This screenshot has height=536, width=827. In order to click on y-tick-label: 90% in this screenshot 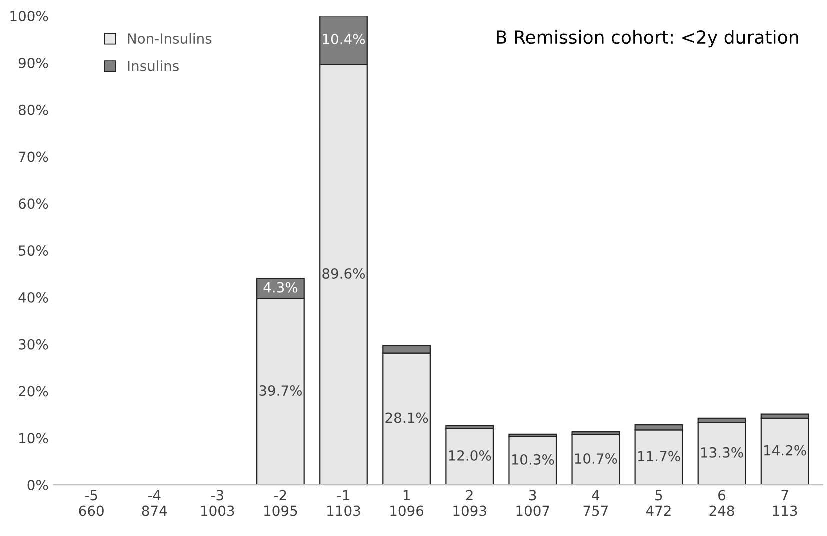, I will do `click(33, 63)`.